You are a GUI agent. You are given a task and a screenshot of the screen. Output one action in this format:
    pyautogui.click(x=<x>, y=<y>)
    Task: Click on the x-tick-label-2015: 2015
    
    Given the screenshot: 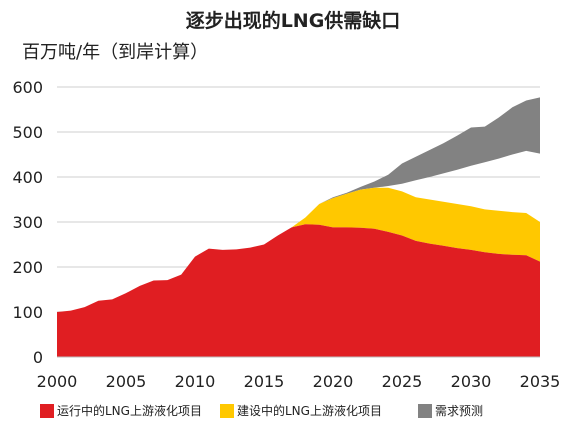 What is the action you would take?
    pyautogui.click(x=264, y=381)
    